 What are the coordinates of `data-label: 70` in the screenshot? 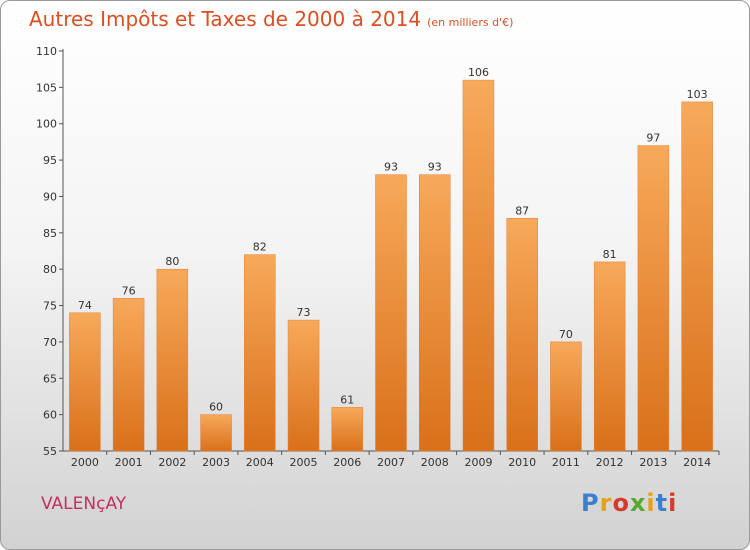 It's located at (566, 334).